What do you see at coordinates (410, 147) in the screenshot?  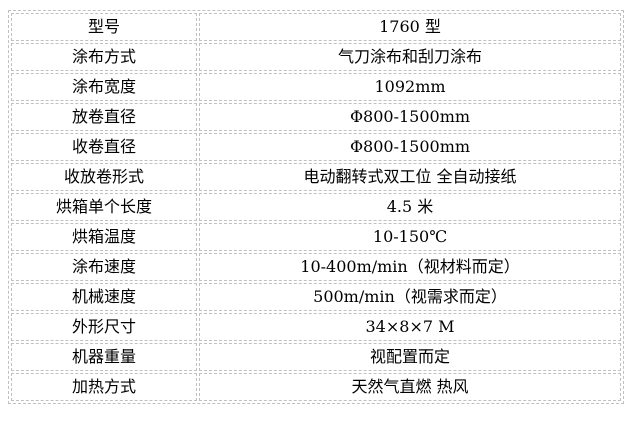 I see `spec-value-rewind-diameter: Φ800-1500mm` at bounding box center [410, 147].